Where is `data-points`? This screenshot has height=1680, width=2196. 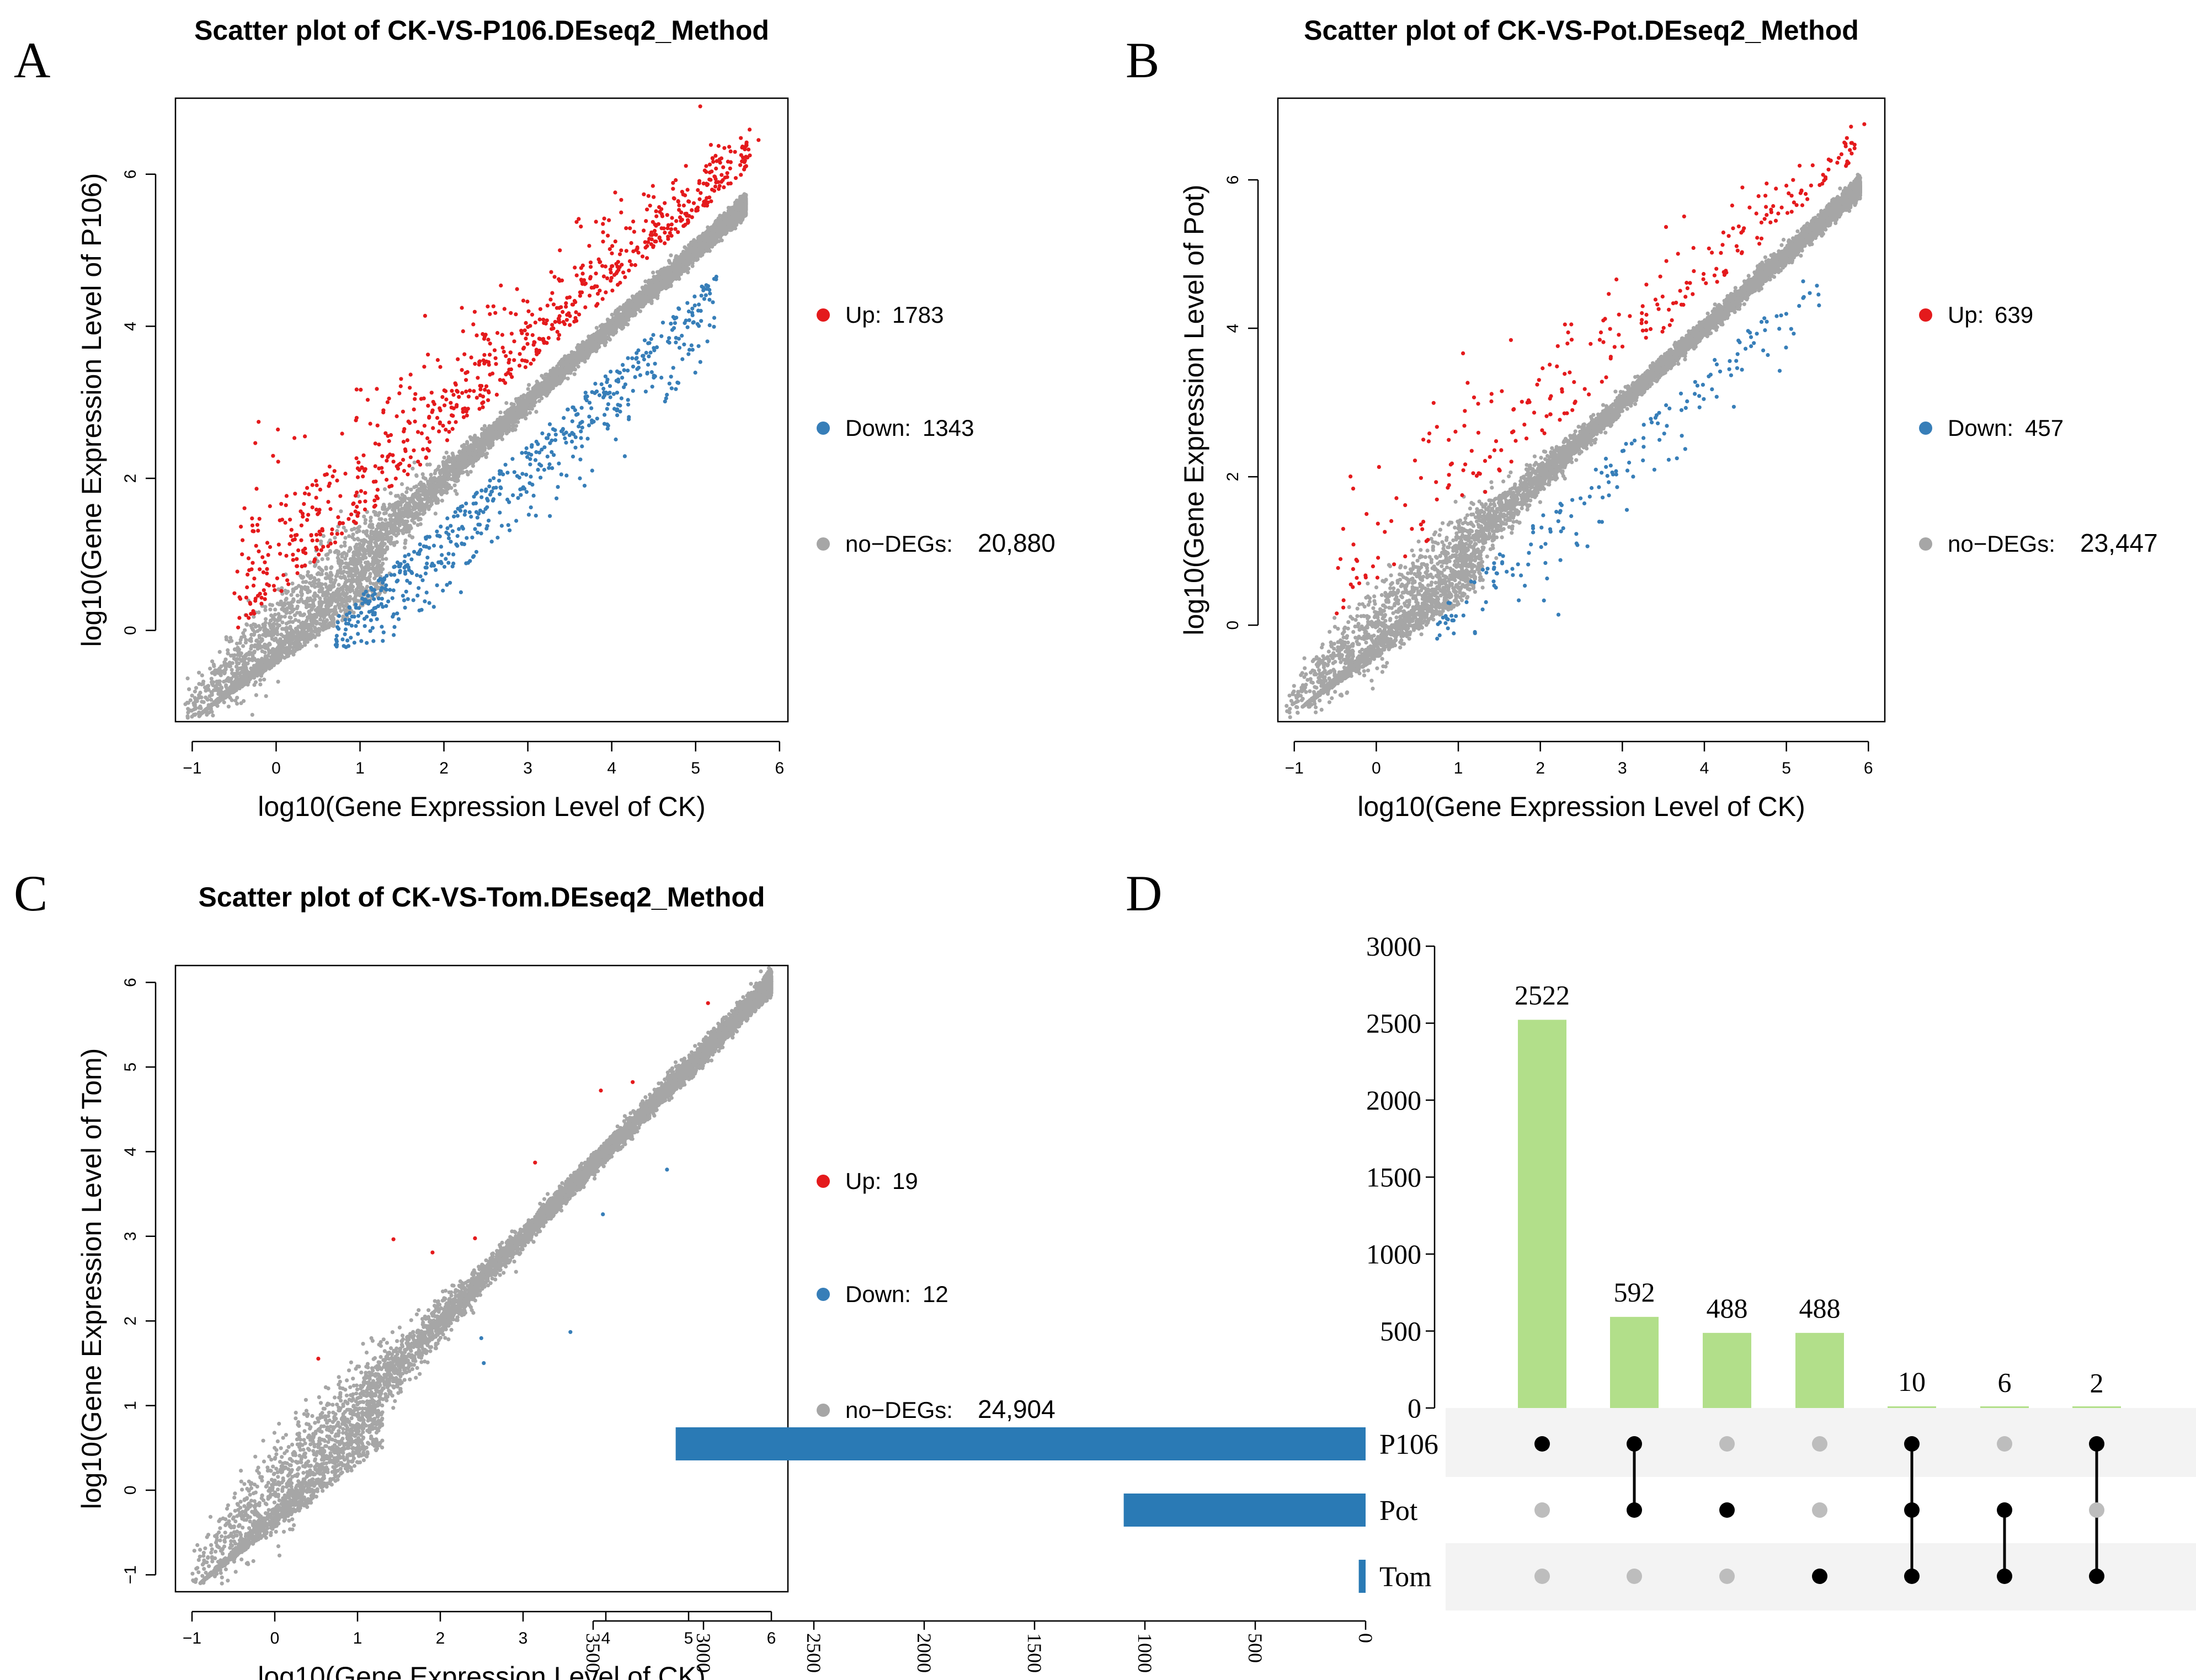
data-points is located at coordinates (472, 412).